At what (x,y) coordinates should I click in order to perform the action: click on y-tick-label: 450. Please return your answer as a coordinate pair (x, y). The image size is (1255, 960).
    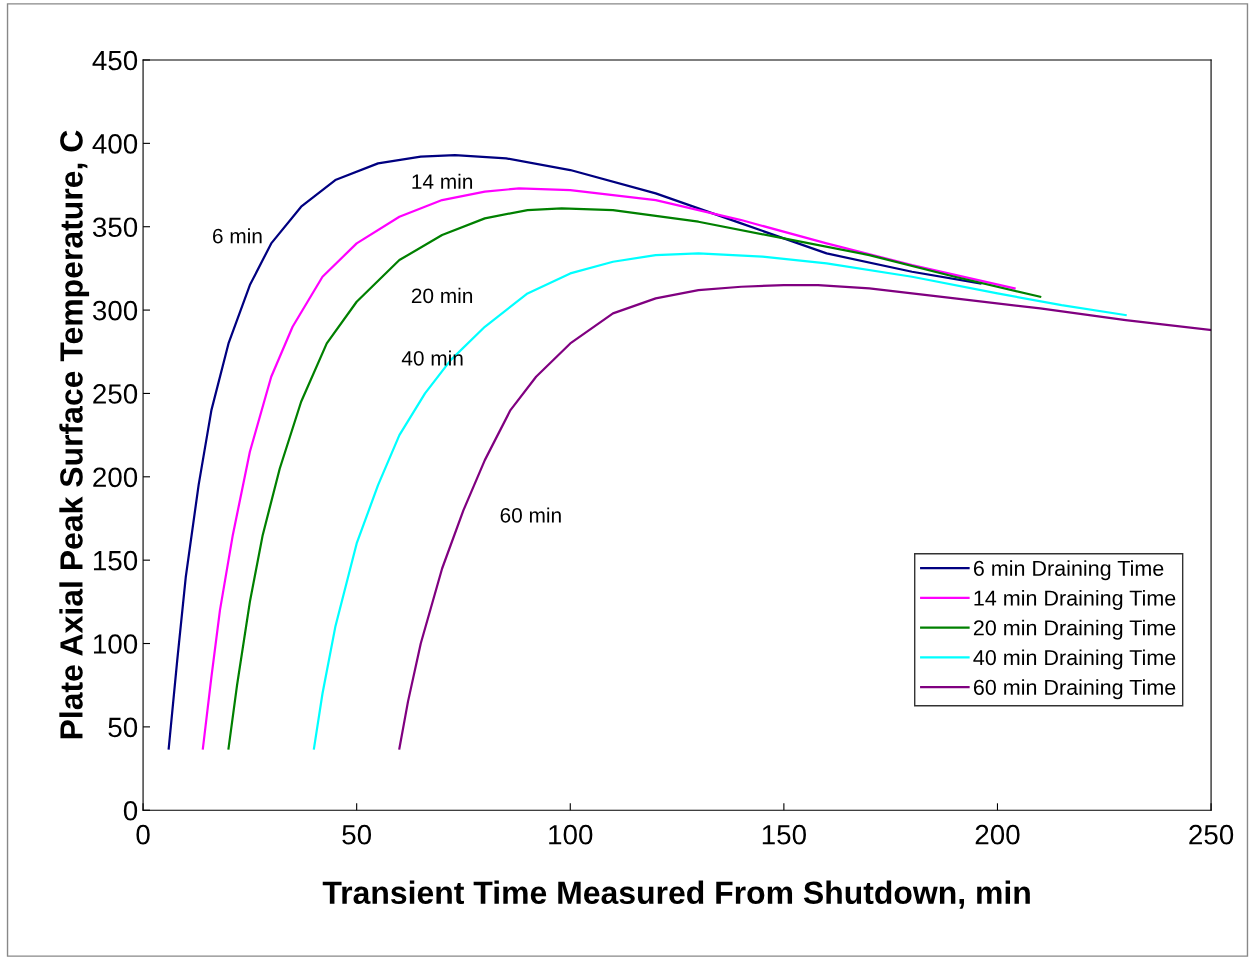
    Looking at the image, I should click on (115, 60).